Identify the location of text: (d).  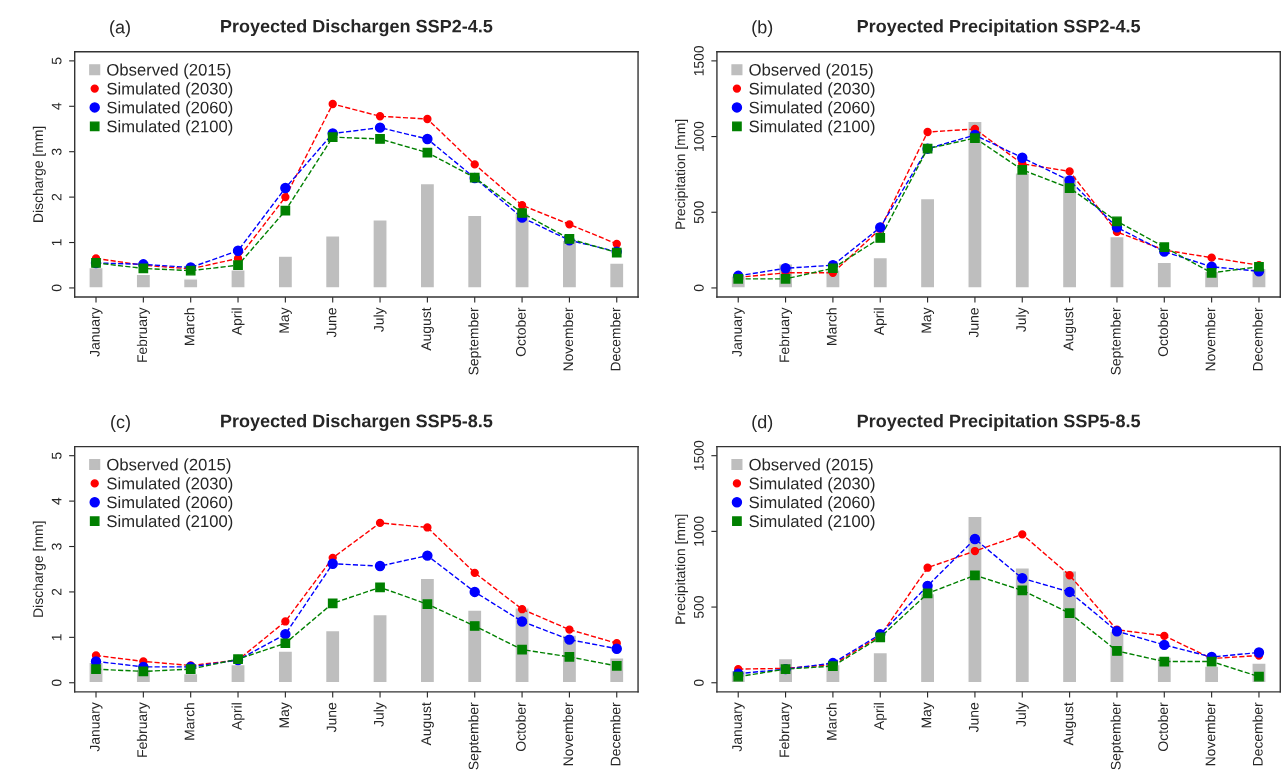
(762, 423).